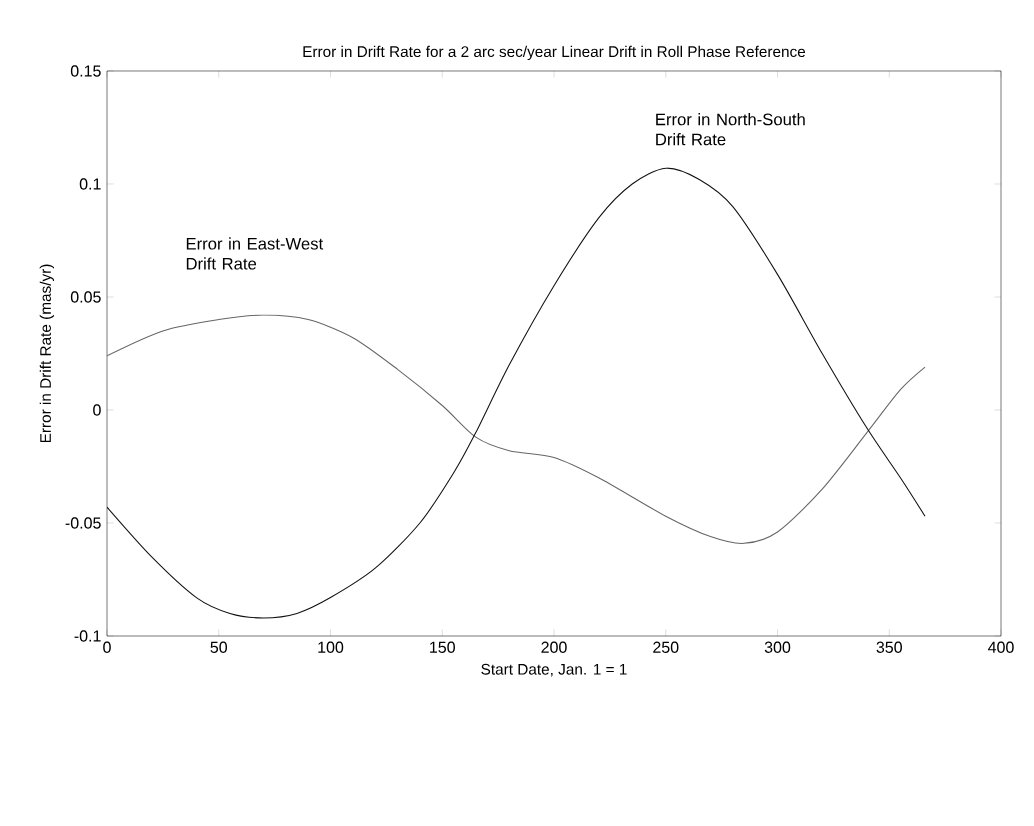 This screenshot has height=826, width=1034. Describe the element at coordinates (85, 71) in the screenshot. I see `y-tick-label: 0.15` at that location.